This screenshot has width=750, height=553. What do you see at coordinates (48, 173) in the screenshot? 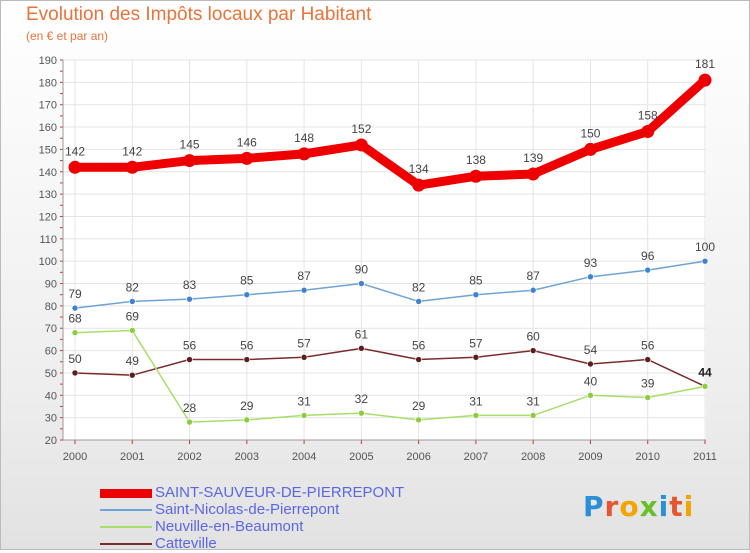
I see `y-tick-label: 140` at bounding box center [48, 173].